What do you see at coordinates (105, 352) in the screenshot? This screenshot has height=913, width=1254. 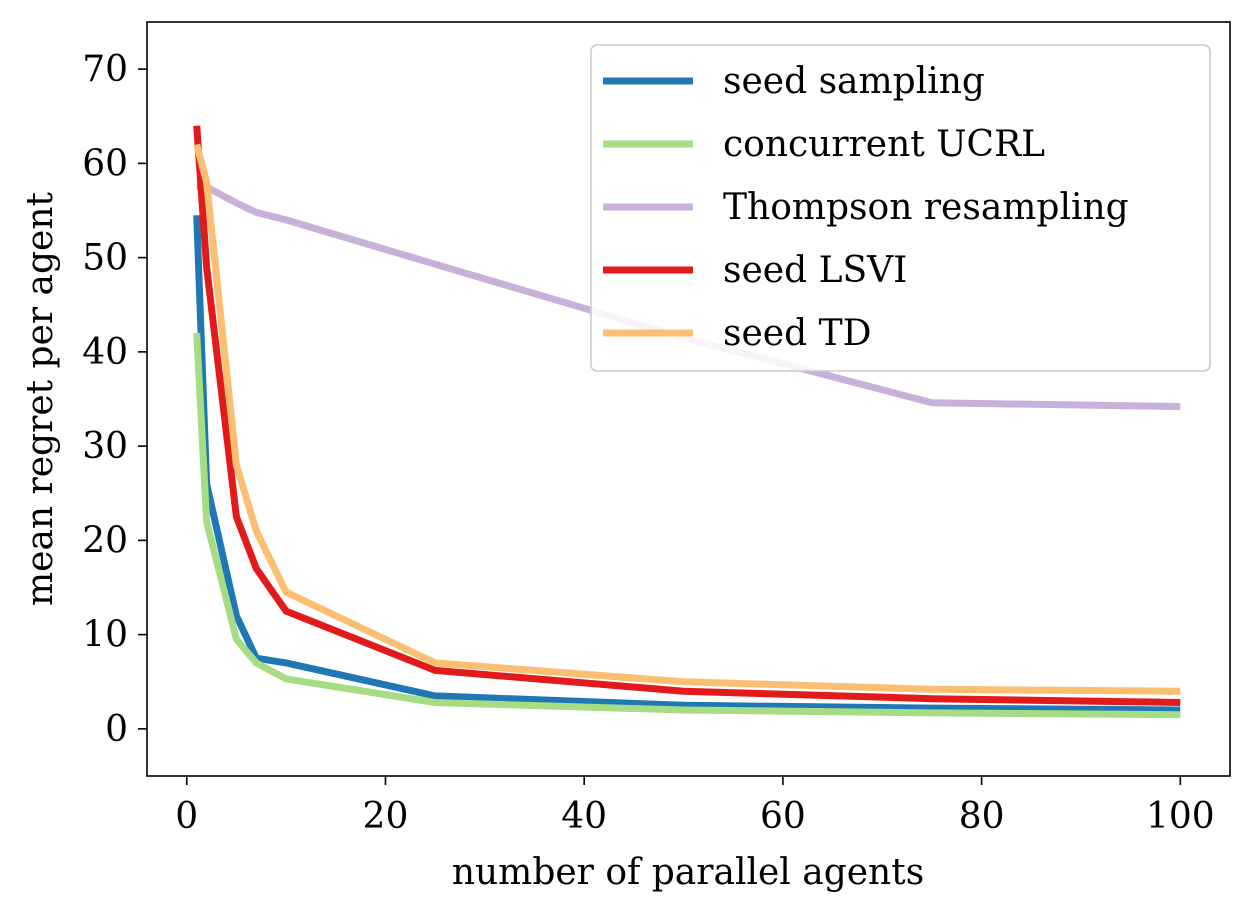 I see `y-tick-label: 40` at bounding box center [105, 352].